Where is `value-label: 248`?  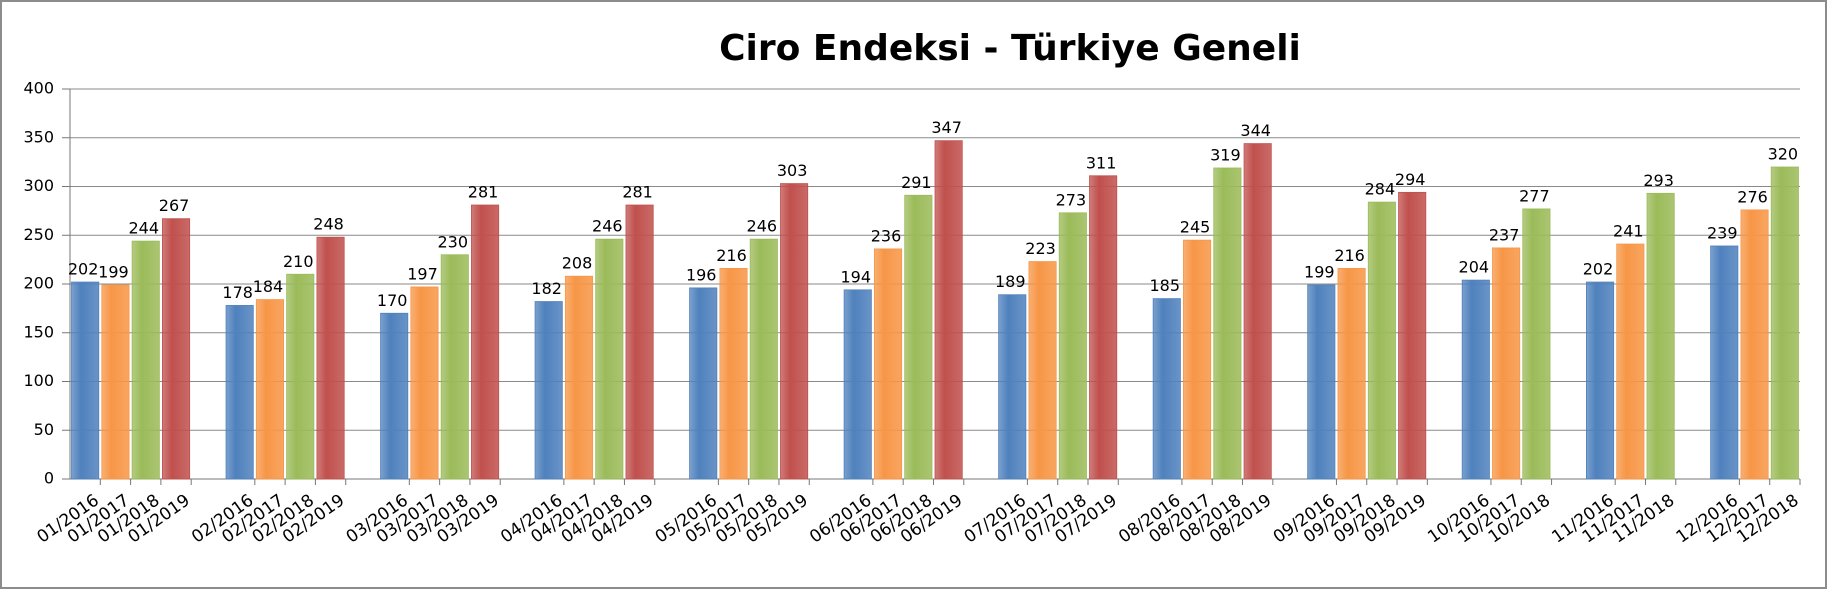
value-label: 248 is located at coordinates (328, 224).